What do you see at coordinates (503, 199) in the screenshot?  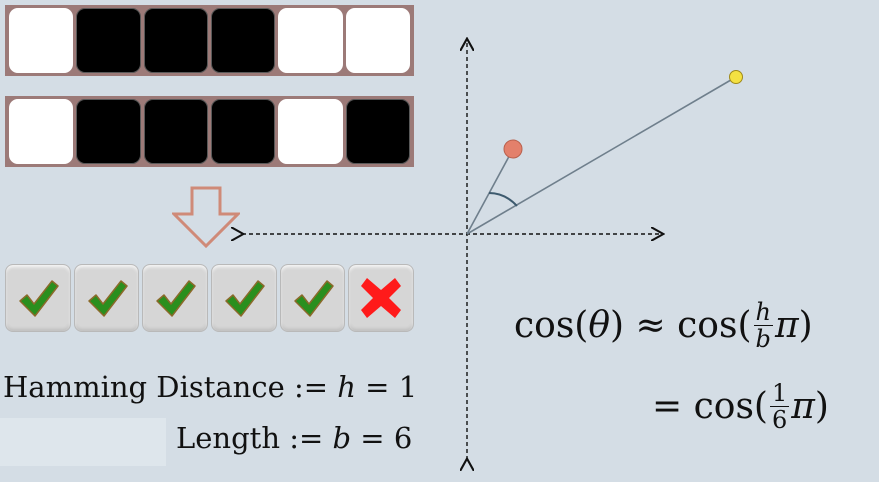 I see `angle-arc` at bounding box center [503, 199].